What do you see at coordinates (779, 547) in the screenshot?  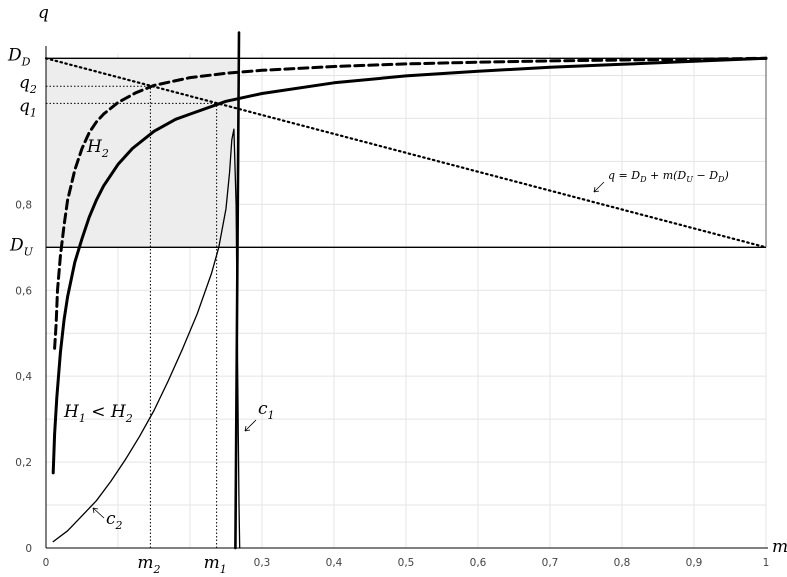 I see `x-axis-label: m` at bounding box center [779, 547].